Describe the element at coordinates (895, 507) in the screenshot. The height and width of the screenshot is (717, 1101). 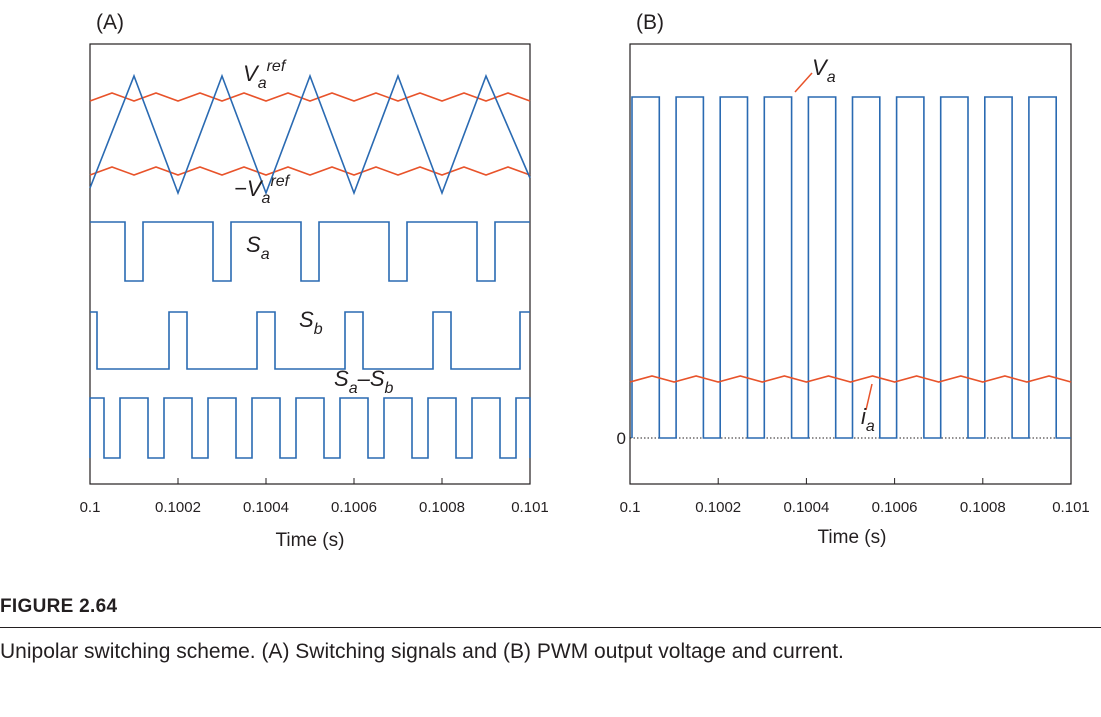
I see `panel-b-xtick-label: 0.1006` at that location.